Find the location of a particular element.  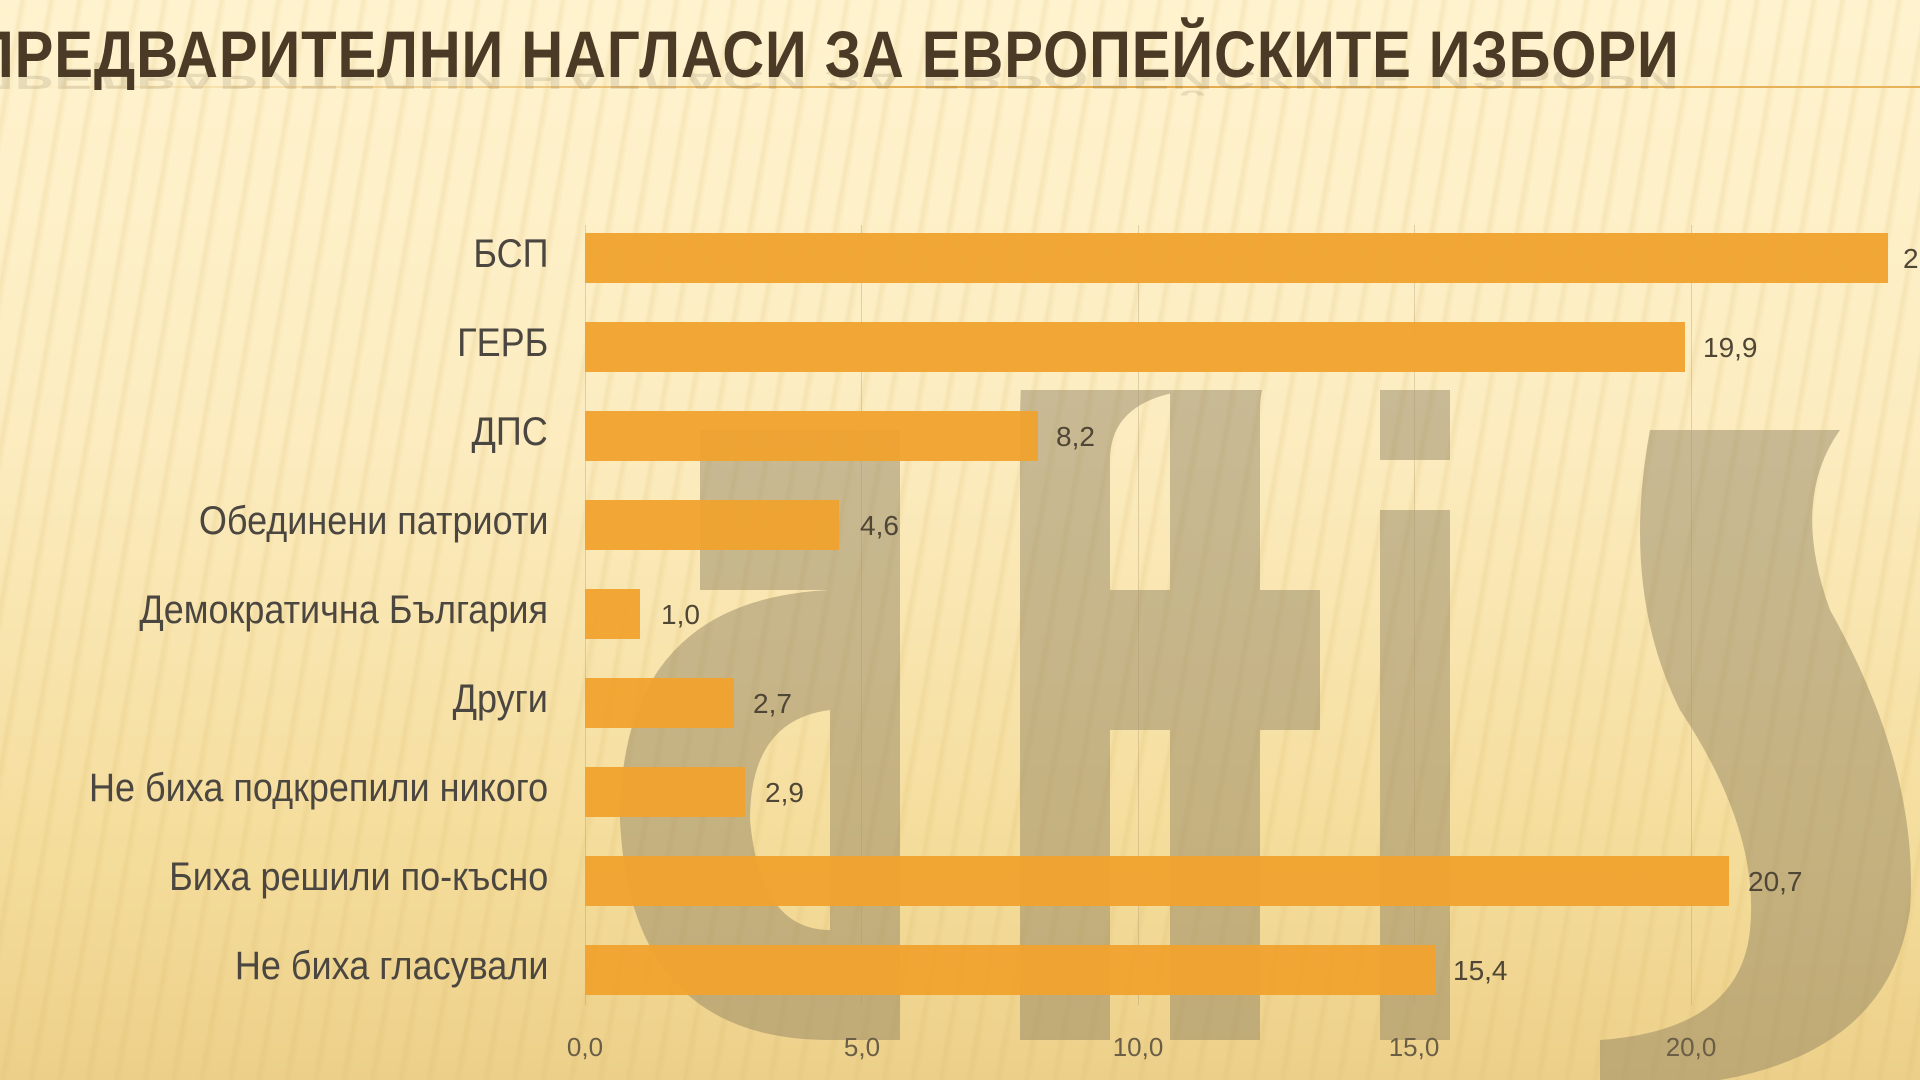

x-tick-20: 20,0 is located at coordinates (1691, 1047).